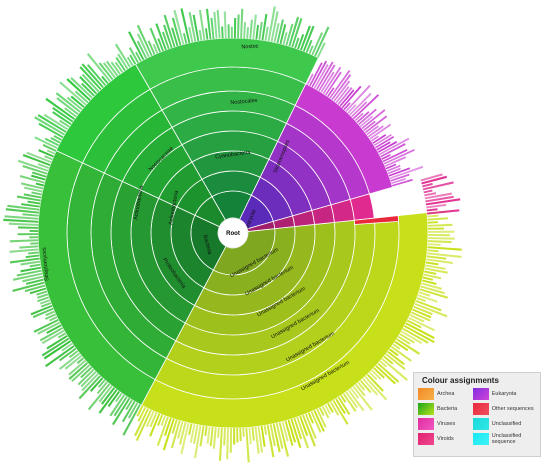 Image resolution: width=550 pixels, height=465 pixels. I want to click on legend-title: Colour assignments, so click(460, 380).